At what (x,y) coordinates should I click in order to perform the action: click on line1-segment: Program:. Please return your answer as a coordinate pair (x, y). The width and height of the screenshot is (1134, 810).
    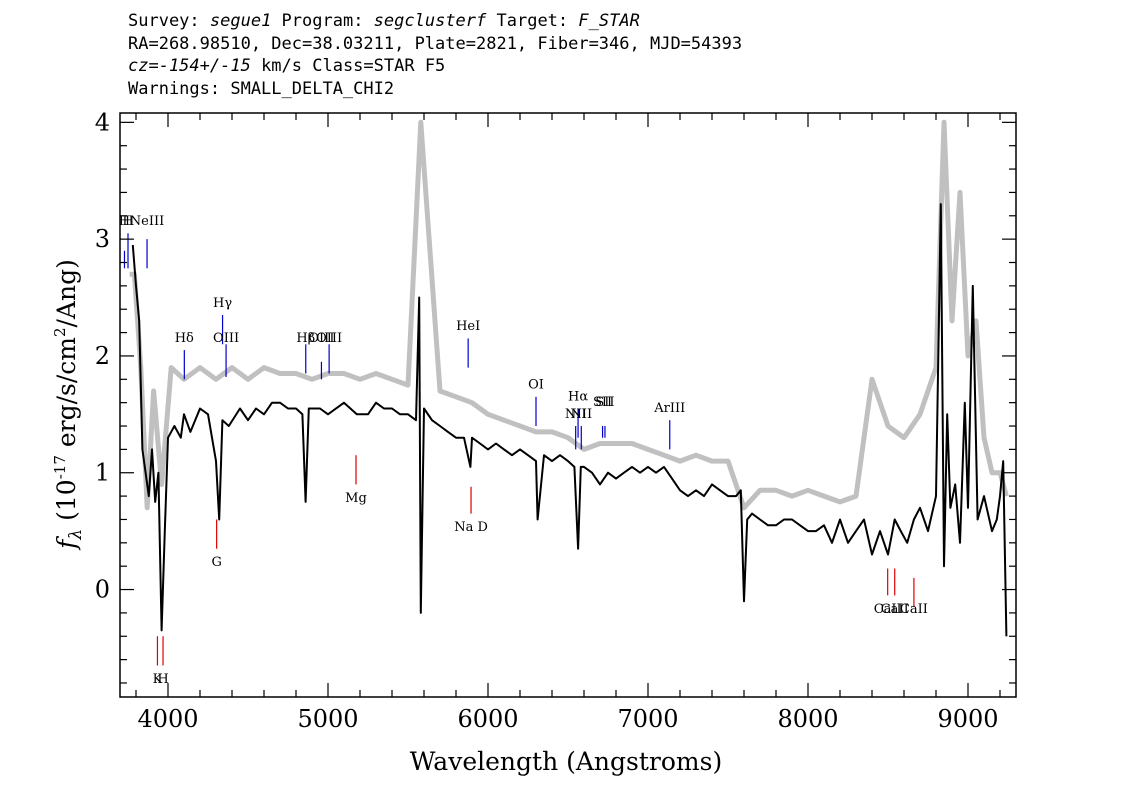
    Looking at the image, I should click on (322, 21).